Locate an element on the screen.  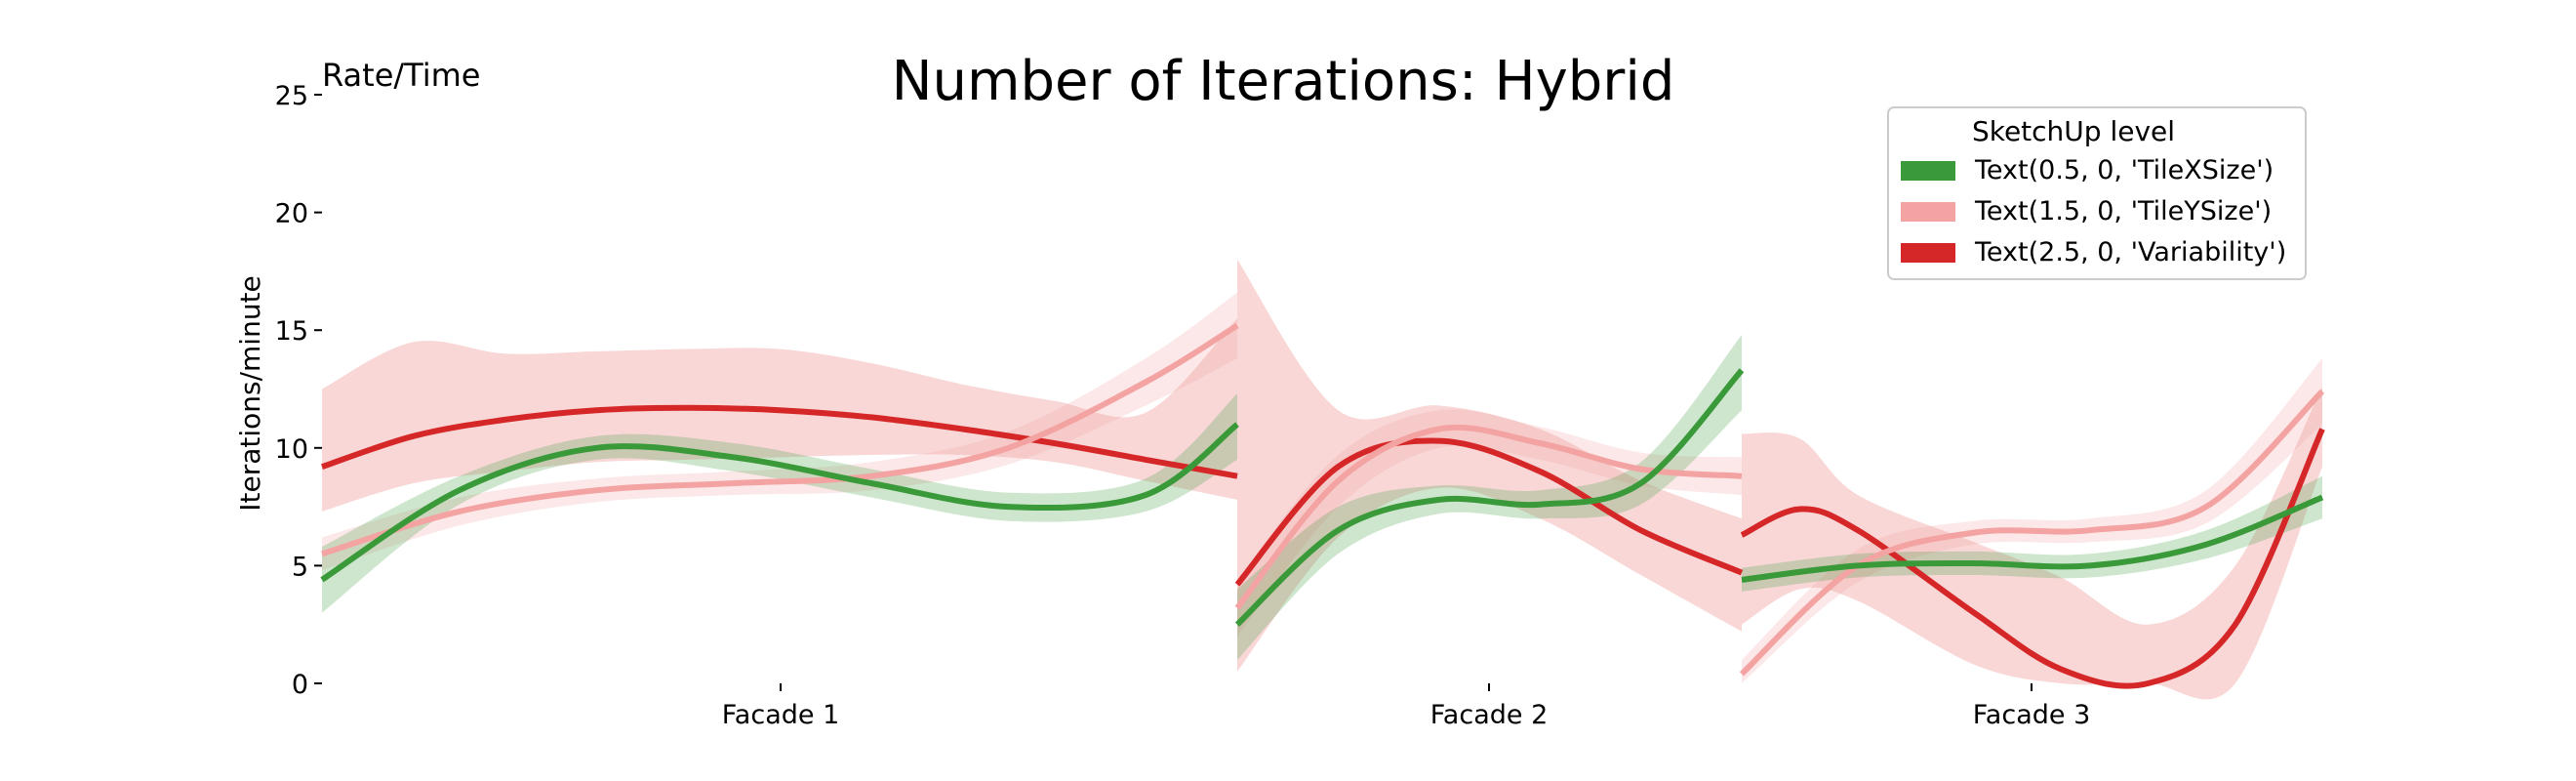
x-tick-label: Facade 3 is located at coordinates (2032, 715).